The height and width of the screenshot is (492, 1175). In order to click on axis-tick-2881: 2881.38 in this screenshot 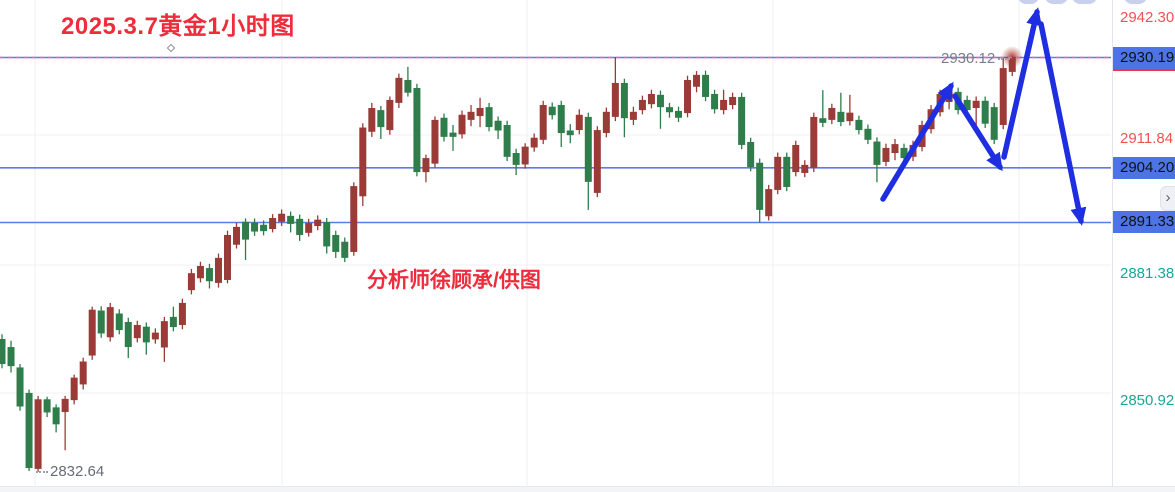, I will do `click(1147, 273)`.